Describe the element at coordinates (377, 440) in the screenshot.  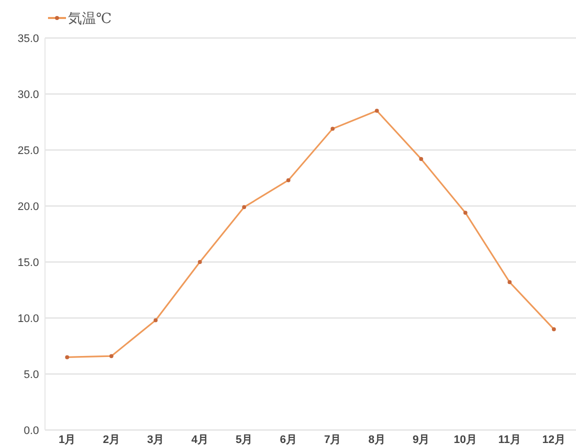
I see `x-tick-label: 8月` at that location.